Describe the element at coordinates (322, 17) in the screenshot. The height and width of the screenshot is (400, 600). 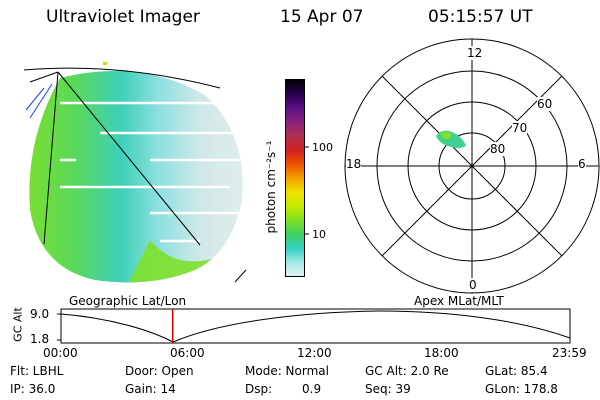
I see `date-label: 15 Apr 07` at that location.